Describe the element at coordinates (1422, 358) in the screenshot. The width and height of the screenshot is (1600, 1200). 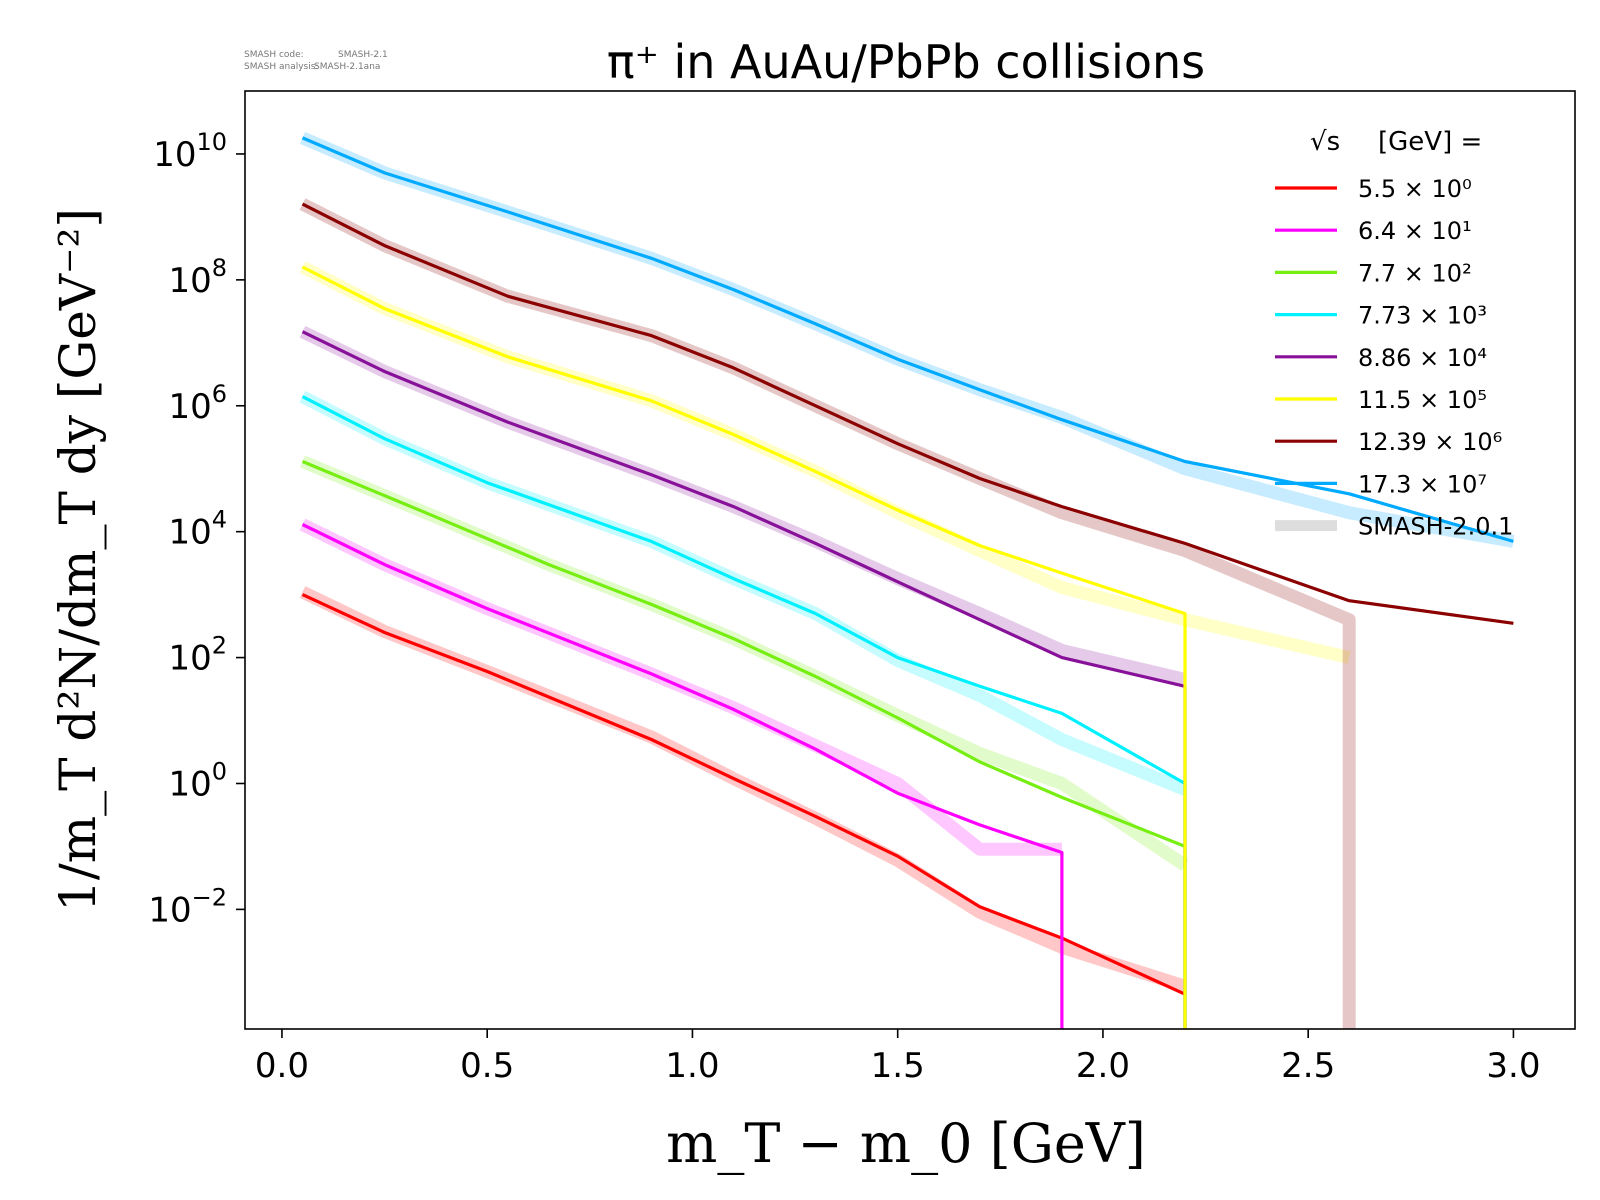
I see `legend-label: 8.86 × 10⁴` at that location.